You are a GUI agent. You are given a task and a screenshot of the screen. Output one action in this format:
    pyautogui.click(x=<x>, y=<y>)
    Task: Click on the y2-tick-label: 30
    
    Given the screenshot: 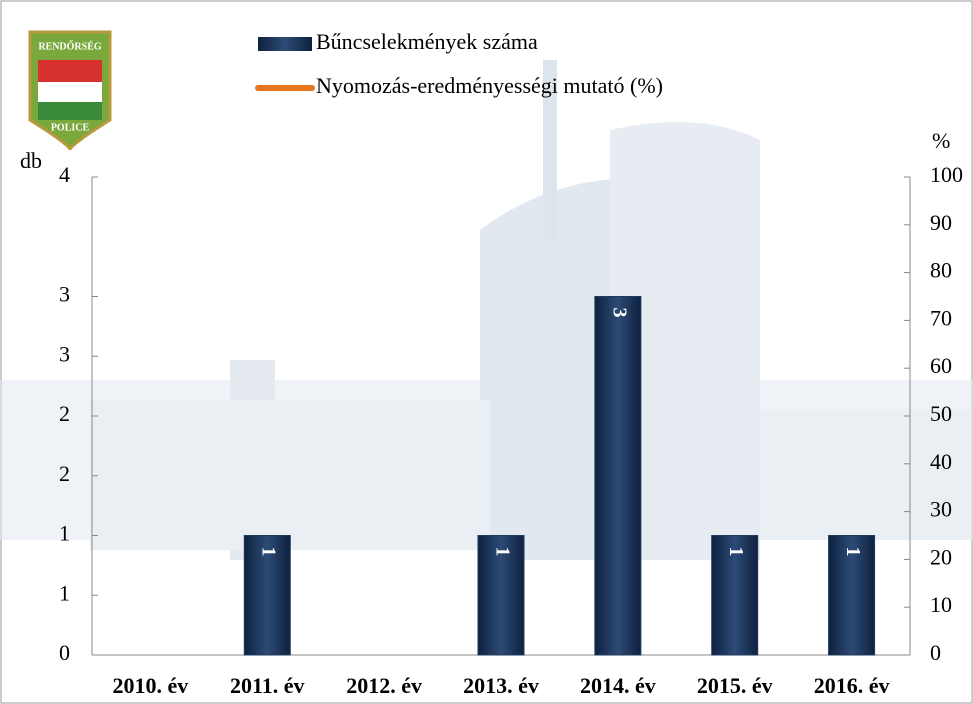 What is the action you would take?
    pyautogui.click(x=941, y=509)
    